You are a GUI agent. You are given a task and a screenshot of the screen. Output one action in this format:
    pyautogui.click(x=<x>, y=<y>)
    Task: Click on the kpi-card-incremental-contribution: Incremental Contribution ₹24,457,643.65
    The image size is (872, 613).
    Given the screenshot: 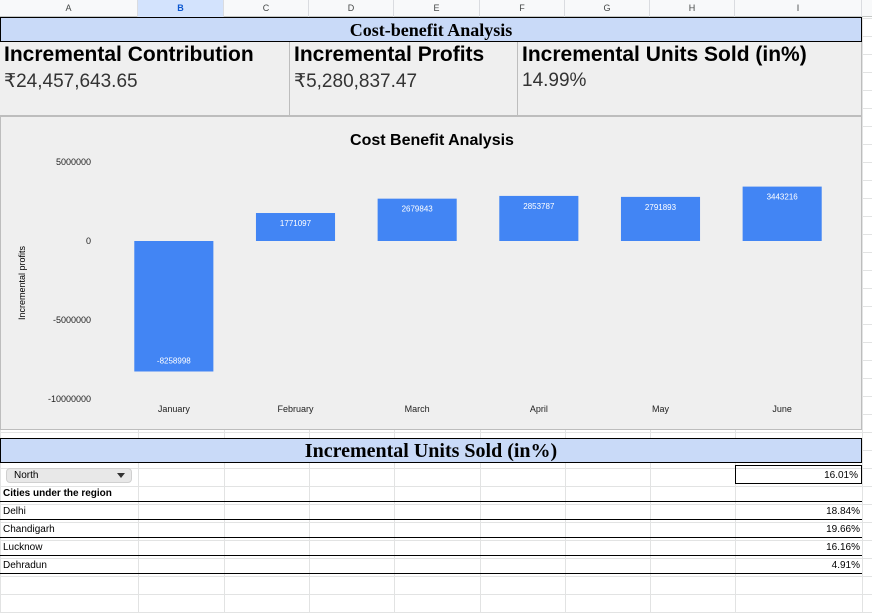 What is the action you would take?
    pyautogui.click(x=145, y=79)
    